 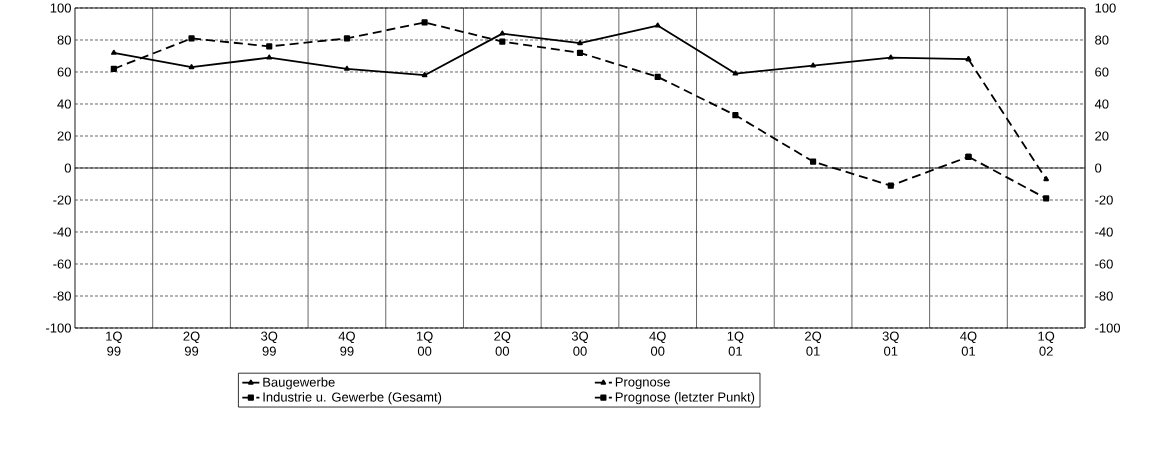 I want to click on y2-tick-label: 60, so click(x=1102, y=72).